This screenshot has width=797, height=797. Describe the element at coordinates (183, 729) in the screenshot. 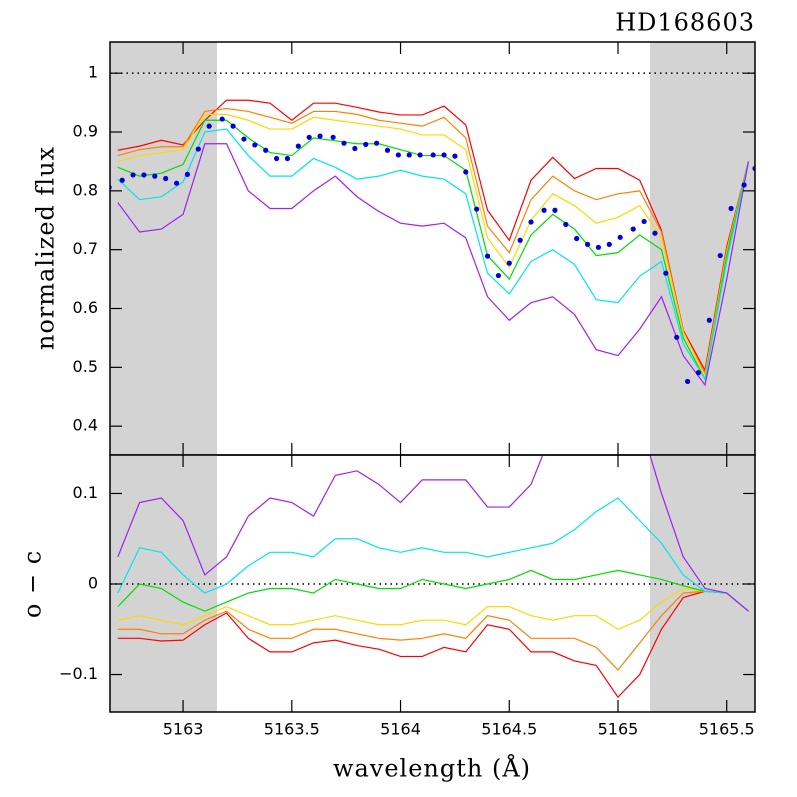

I see `x-tick-label: 5163` at that location.